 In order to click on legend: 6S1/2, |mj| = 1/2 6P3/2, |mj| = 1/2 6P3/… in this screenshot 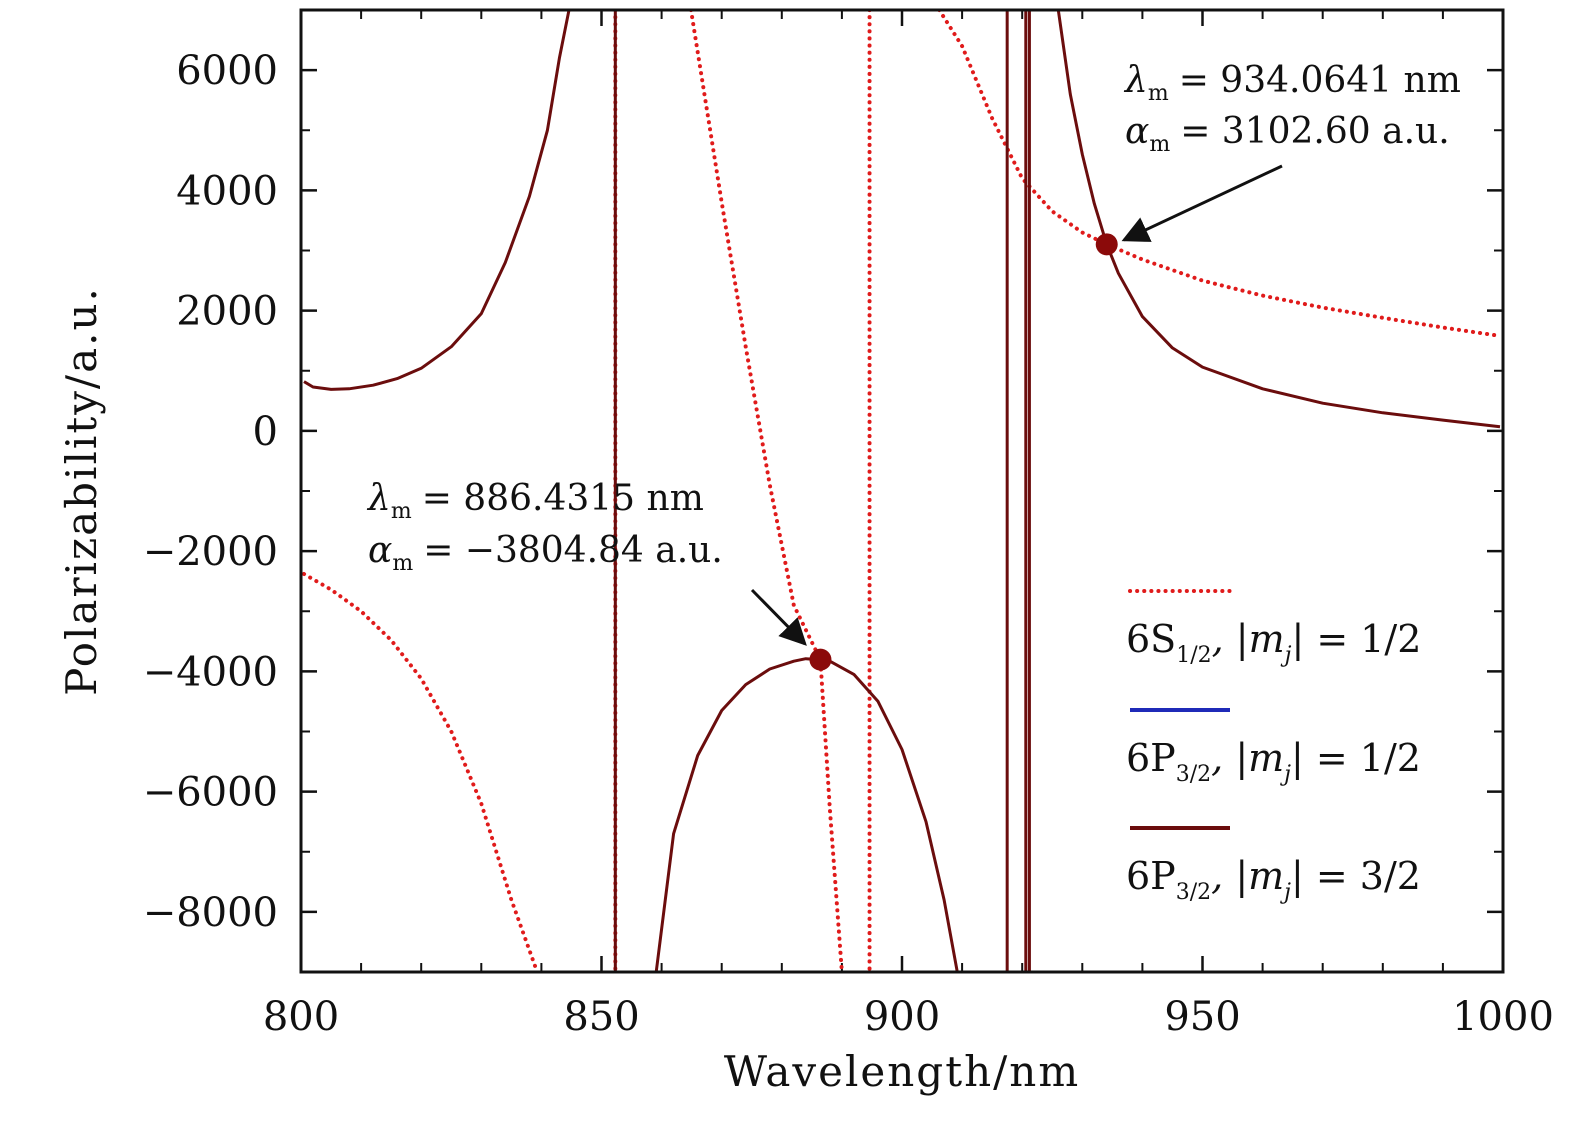, I will do `click(1273, 747)`.